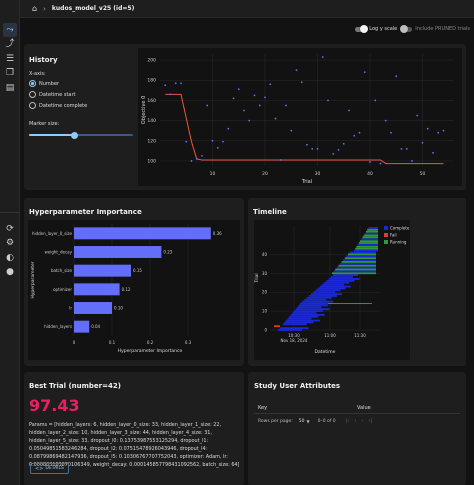 This screenshot has width=474, height=485. Describe the element at coordinates (112, 342) in the screenshot. I see `x-tick-label: 0.1` at that location.